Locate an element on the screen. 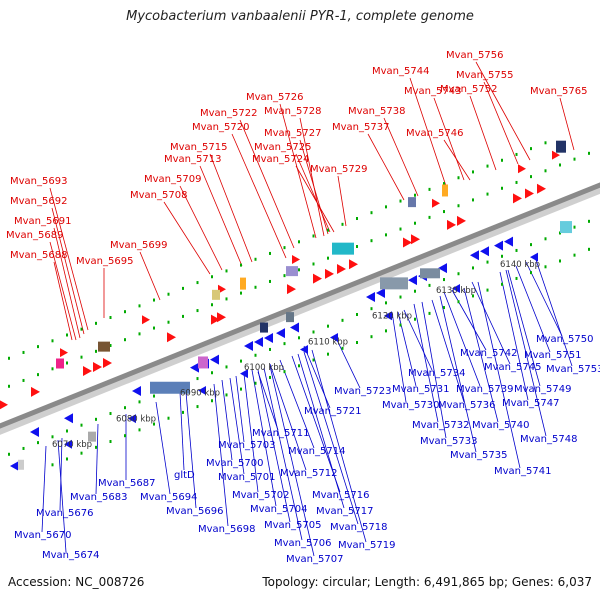 The image size is (600, 600). gene-label: Mvan_5734 is located at coordinates (436, 373).